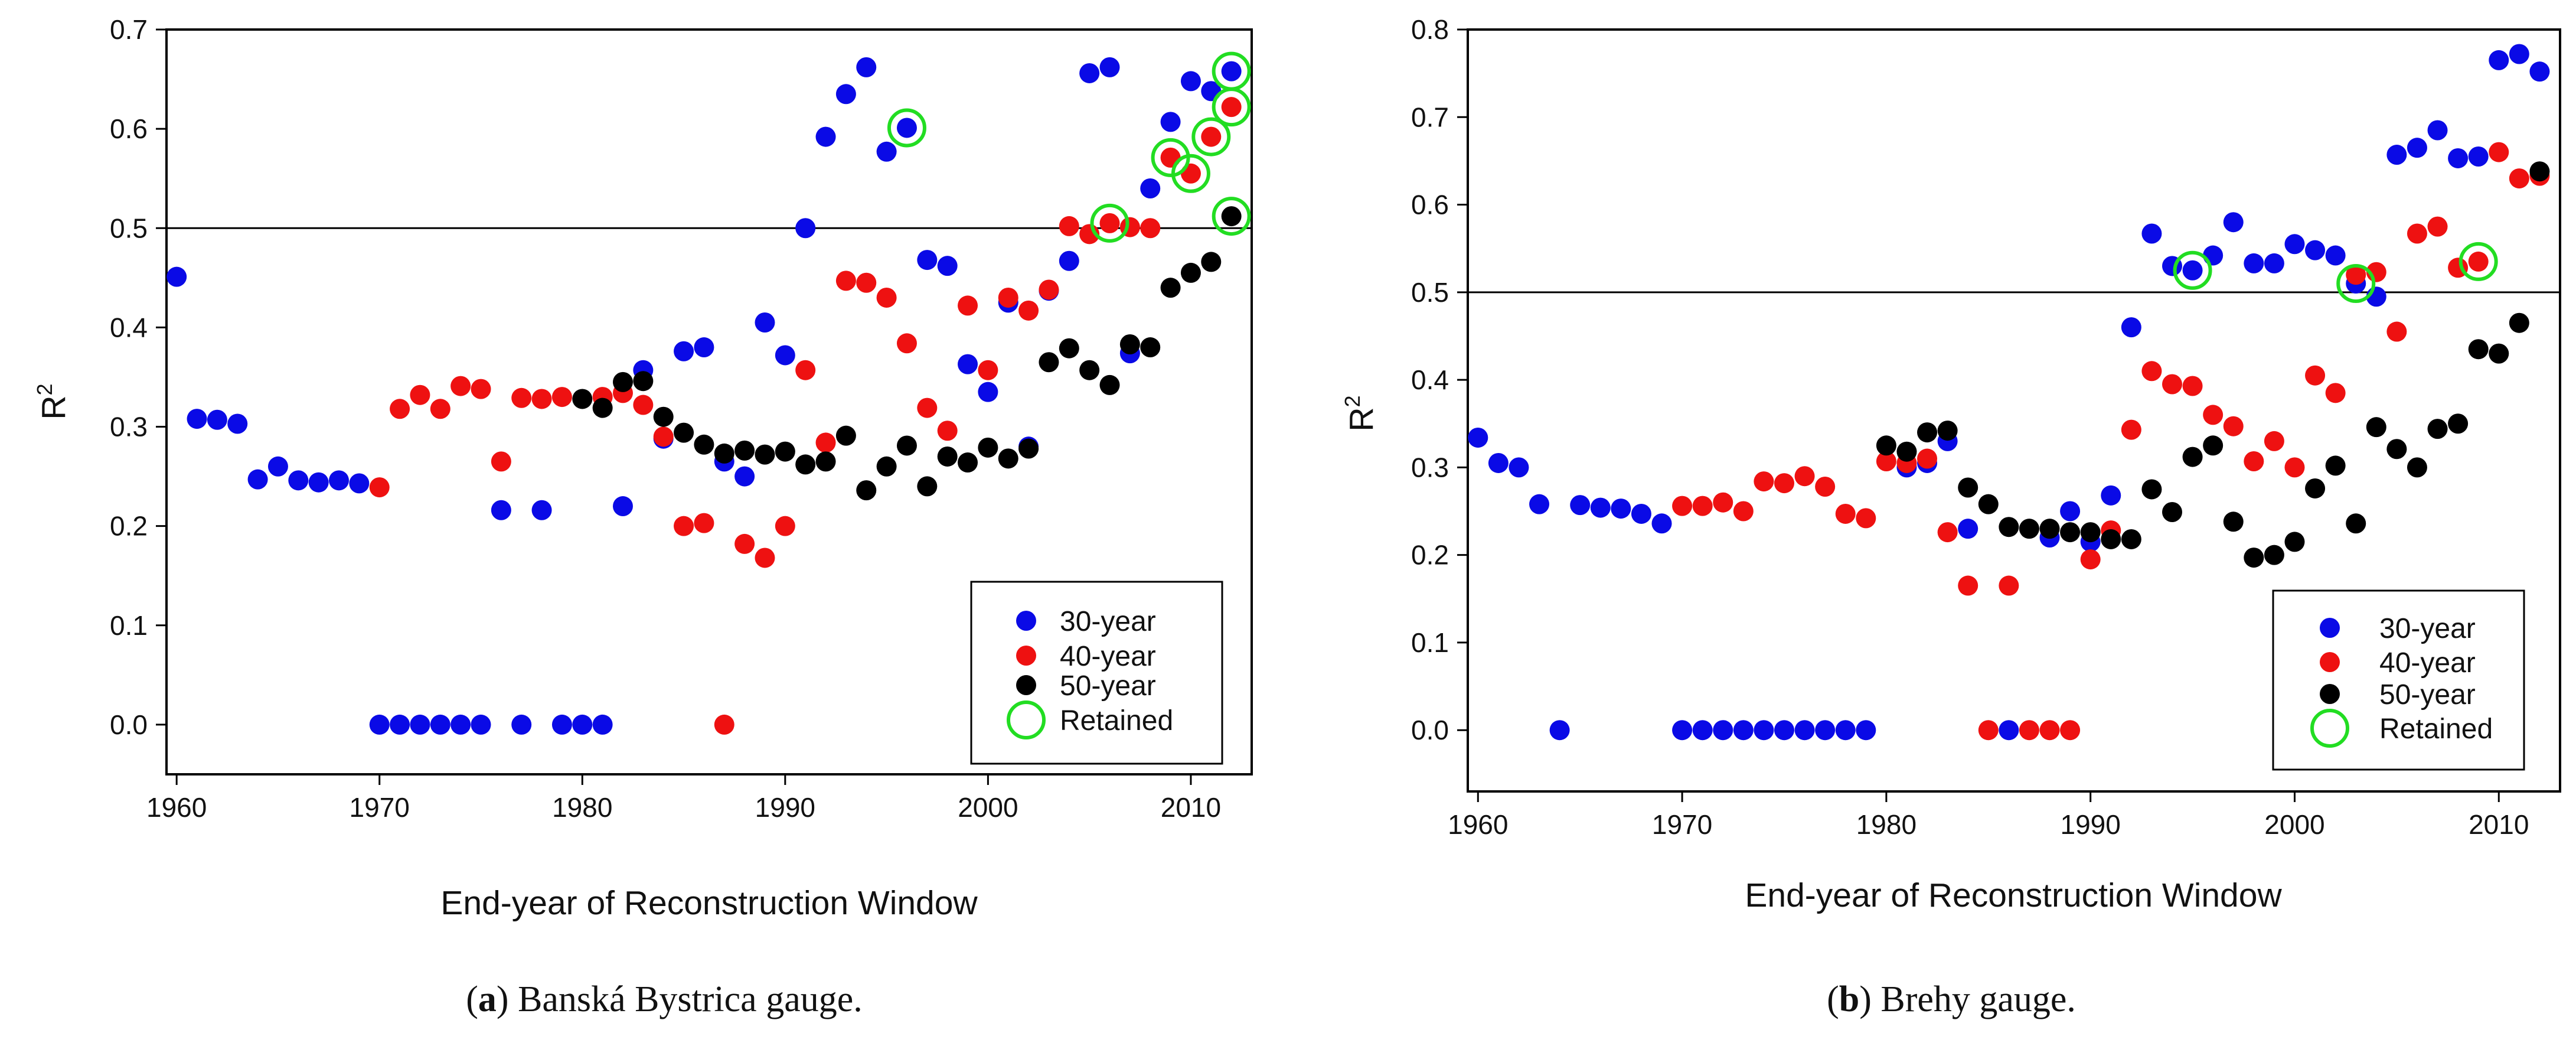 This screenshot has width=2576, height=1046. Describe the element at coordinates (1026, 621) in the screenshot. I see `legend-swatch-30-year` at that location.